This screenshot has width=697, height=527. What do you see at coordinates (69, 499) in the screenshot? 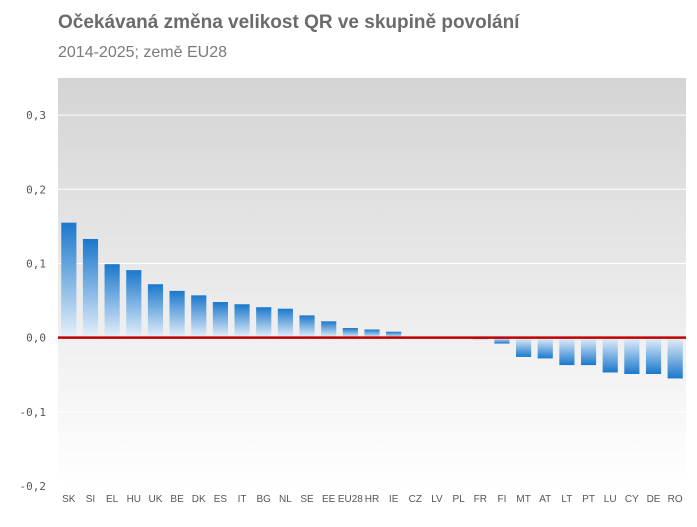
I see `x-tick-label: SK` at bounding box center [69, 499].